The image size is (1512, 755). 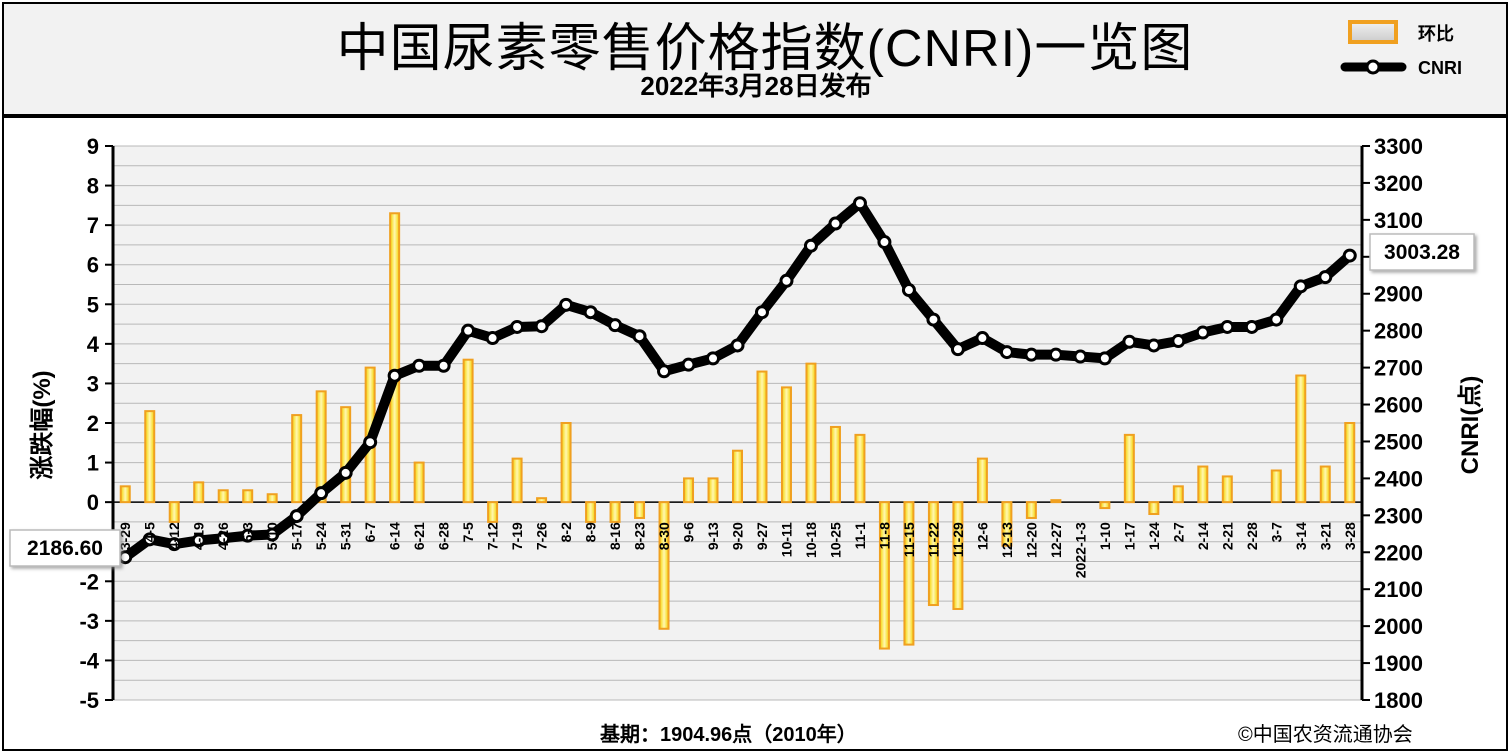 What do you see at coordinates (1373, 67) in the screenshot?
I see `legend-line-marker` at bounding box center [1373, 67].